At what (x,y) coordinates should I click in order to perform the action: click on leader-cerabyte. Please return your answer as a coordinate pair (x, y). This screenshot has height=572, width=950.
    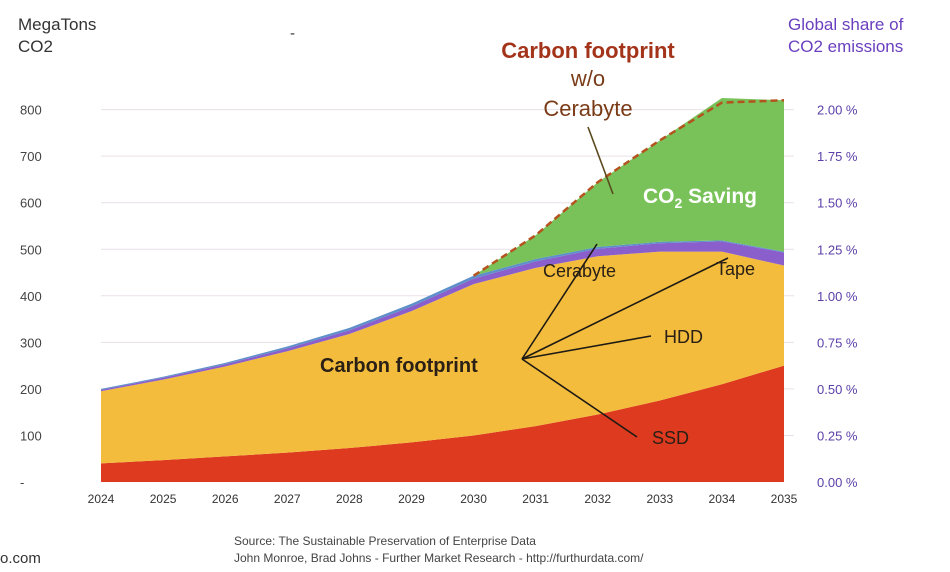
    Looking at the image, I should click on (559, 301).